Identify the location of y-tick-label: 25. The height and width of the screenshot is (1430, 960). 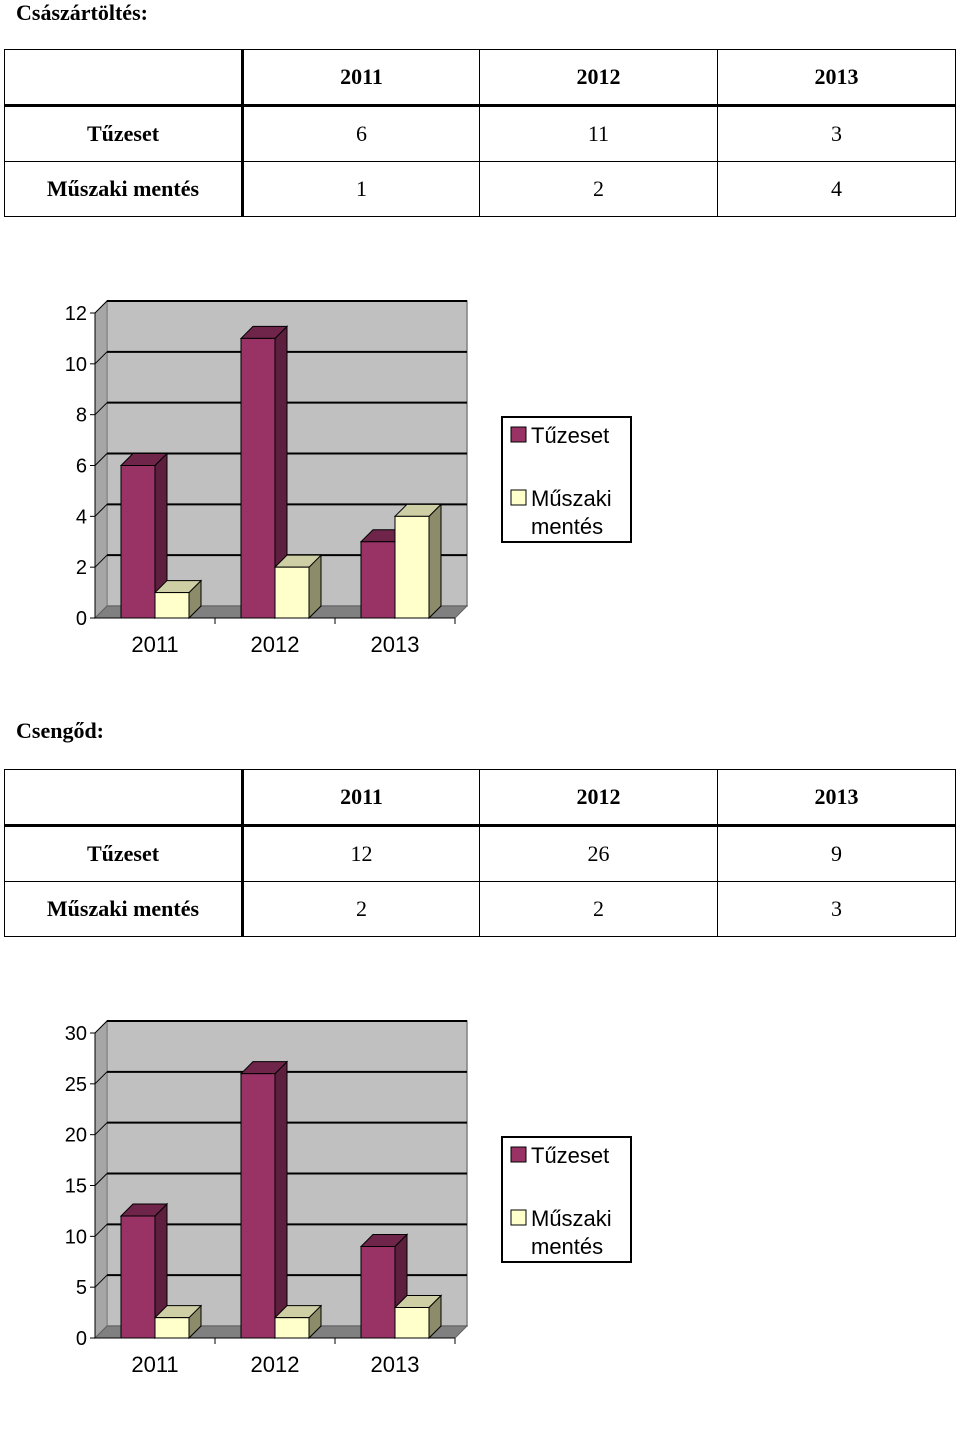
(76, 1085).